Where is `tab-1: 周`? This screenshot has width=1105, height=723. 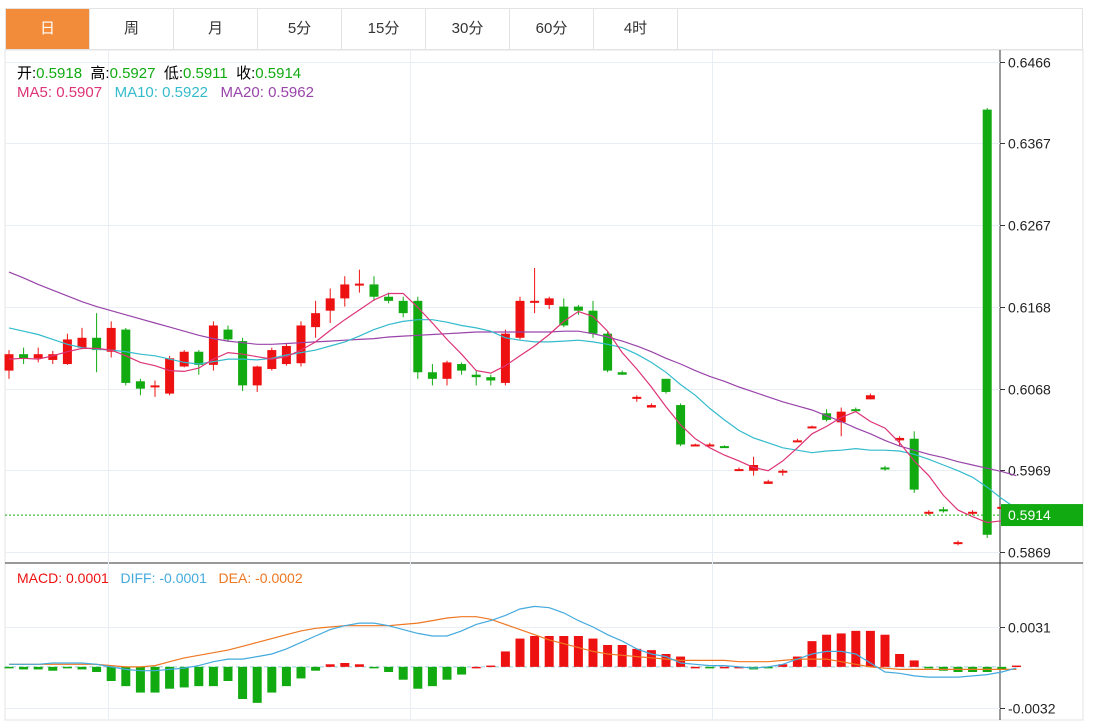
tab-1: 周 is located at coordinates (132, 29).